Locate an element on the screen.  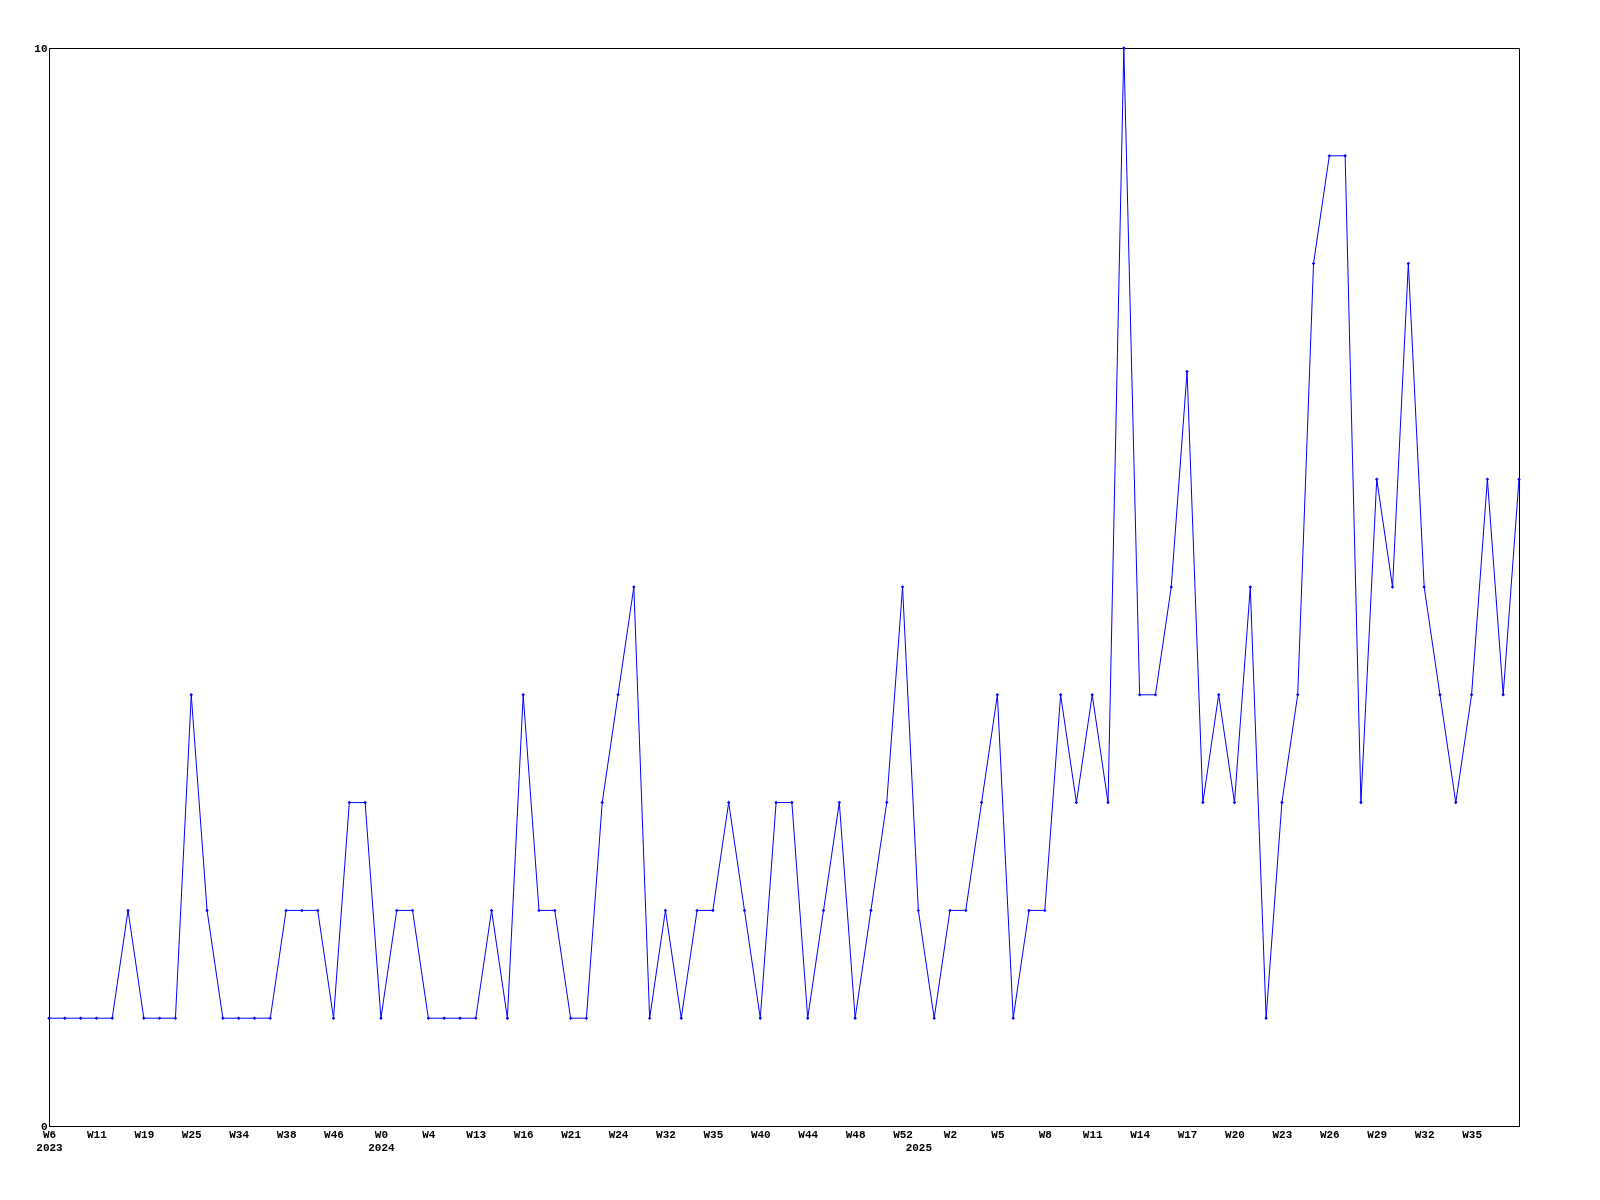
x-tick-label: W0 2024 is located at coordinates (382, 1141).